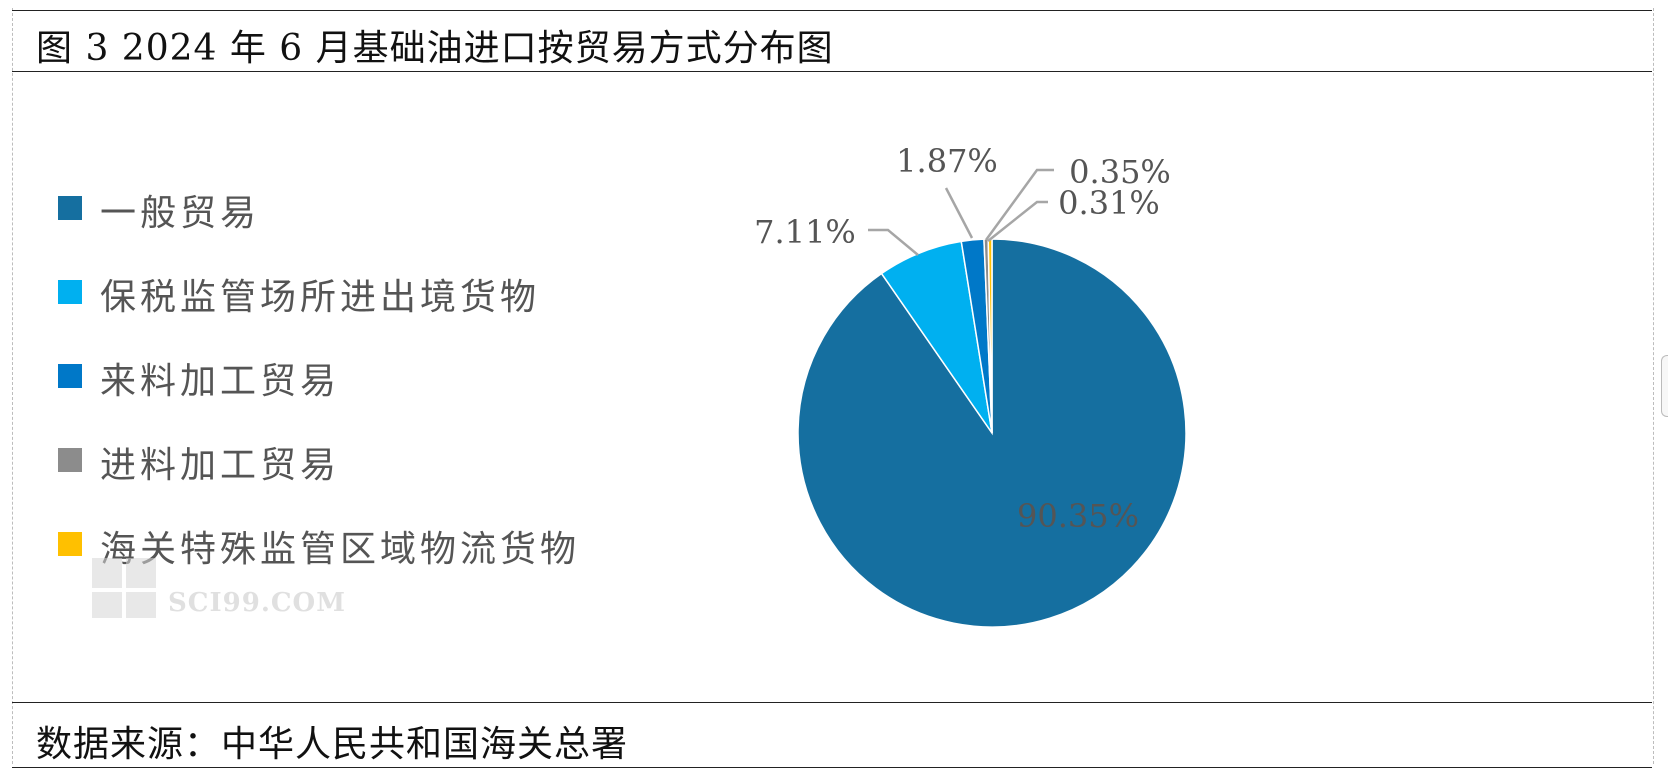  What do you see at coordinates (332, 744) in the screenshot?
I see `data-source: 数据来源：中华人民共和国海关总署` at bounding box center [332, 744].